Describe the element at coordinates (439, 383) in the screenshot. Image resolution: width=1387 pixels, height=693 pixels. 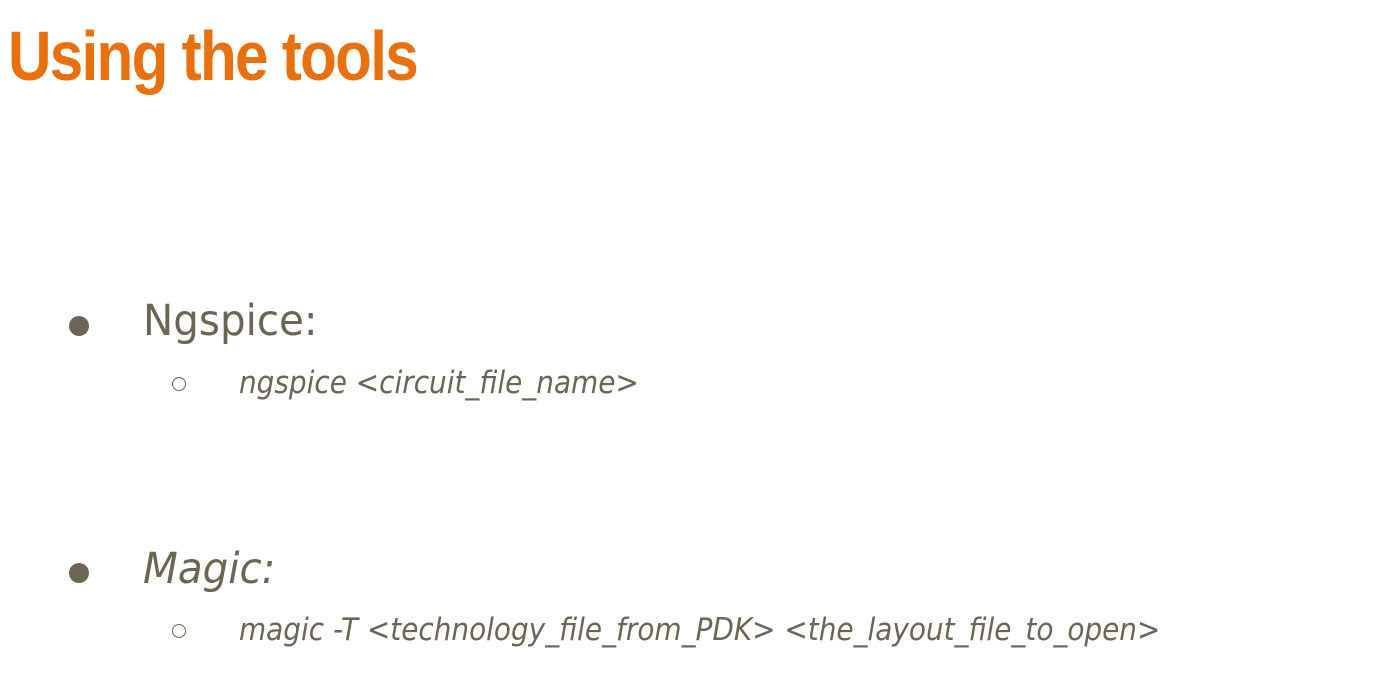
I see `command-ngspice: ngspice <circuit_file_name>` at that location.